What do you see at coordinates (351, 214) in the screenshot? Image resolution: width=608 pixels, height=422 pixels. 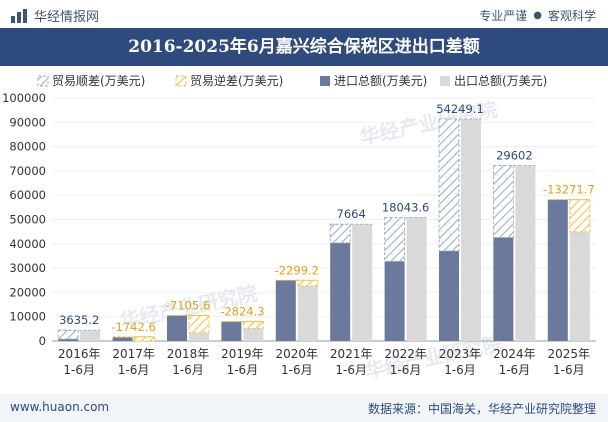 I see `data-label-5: 7664` at bounding box center [351, 214].